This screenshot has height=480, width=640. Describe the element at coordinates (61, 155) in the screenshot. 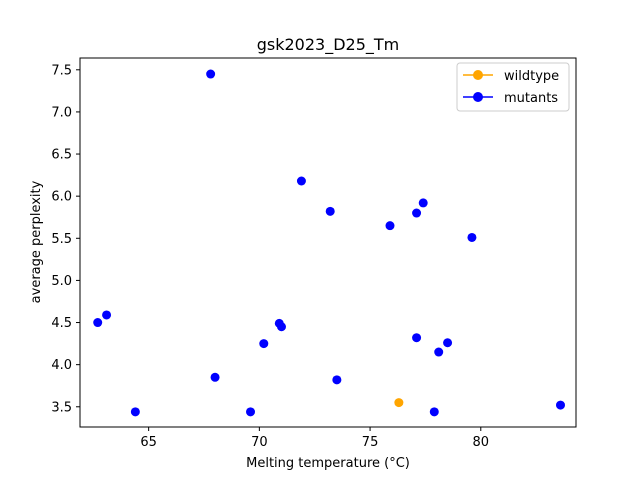

I see `y-tick-label: 6.5` at that location.